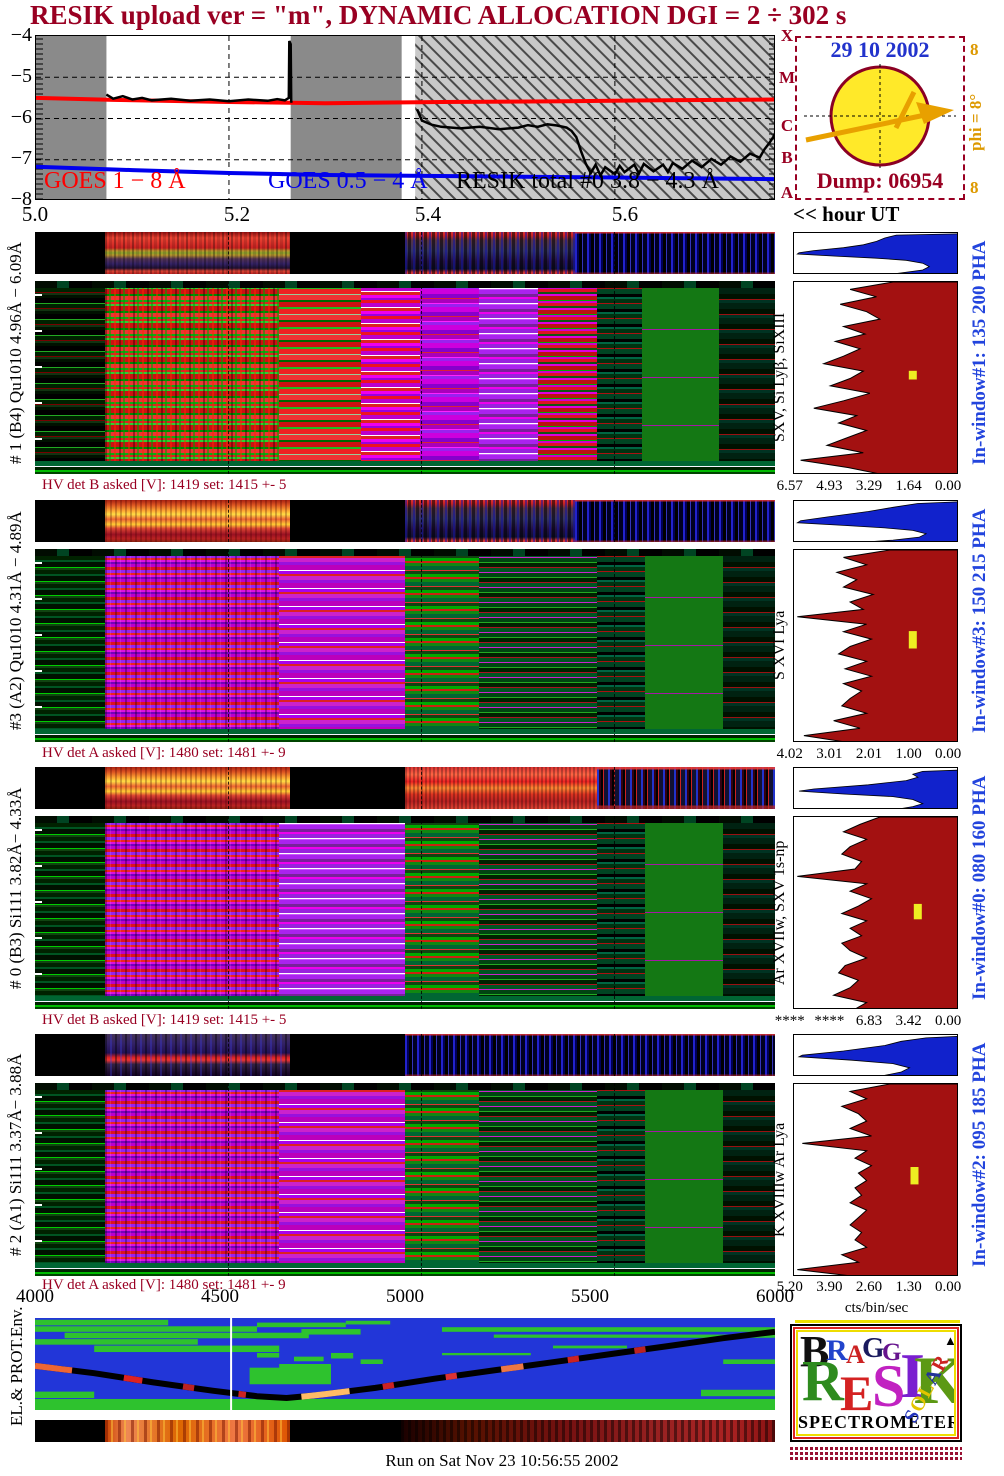 The height and width of the screenshot is (1476, 1004). Describe the element at coordinates (837, 1350) in the screenshot. I see `logo-bragg-letter: R` at that location.